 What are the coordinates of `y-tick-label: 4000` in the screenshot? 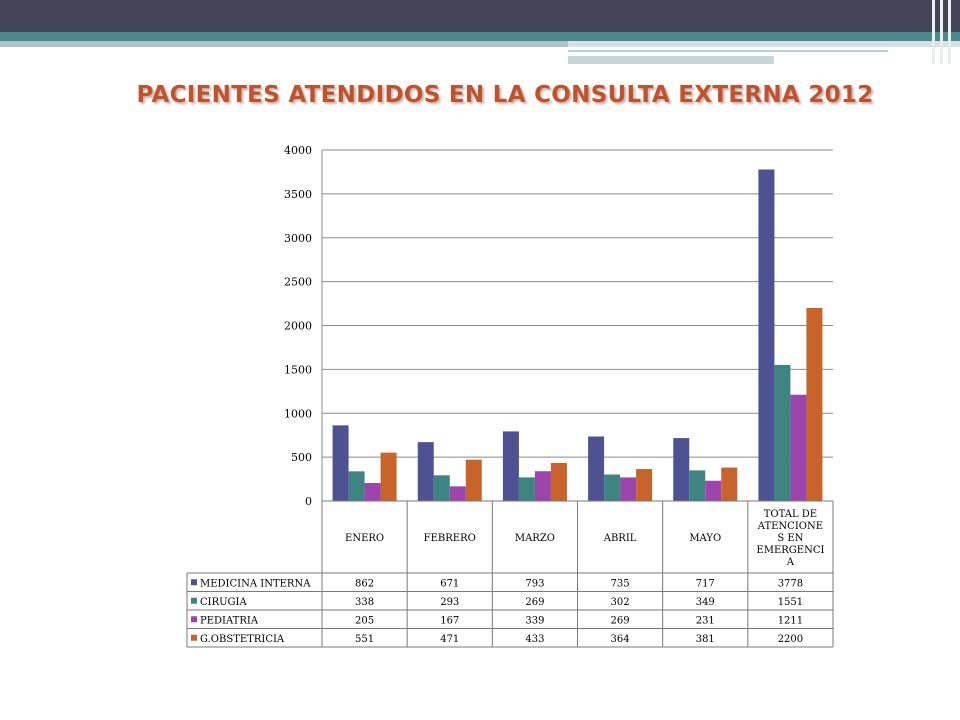 It's located at (298, 150).